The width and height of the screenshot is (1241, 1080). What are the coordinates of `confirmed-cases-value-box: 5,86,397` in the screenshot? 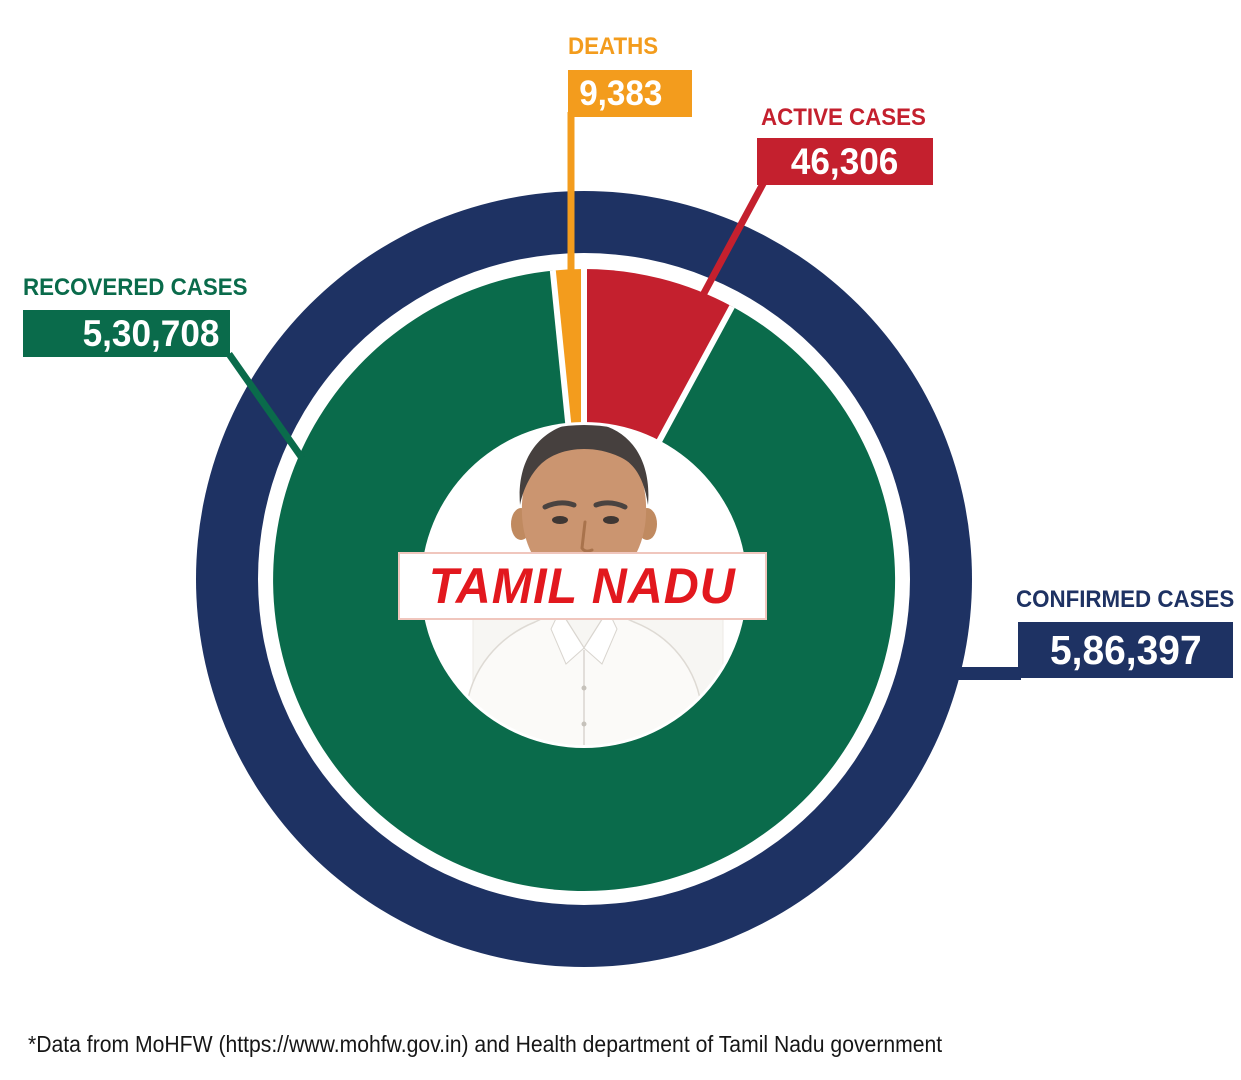 It's located at (1125, 650).